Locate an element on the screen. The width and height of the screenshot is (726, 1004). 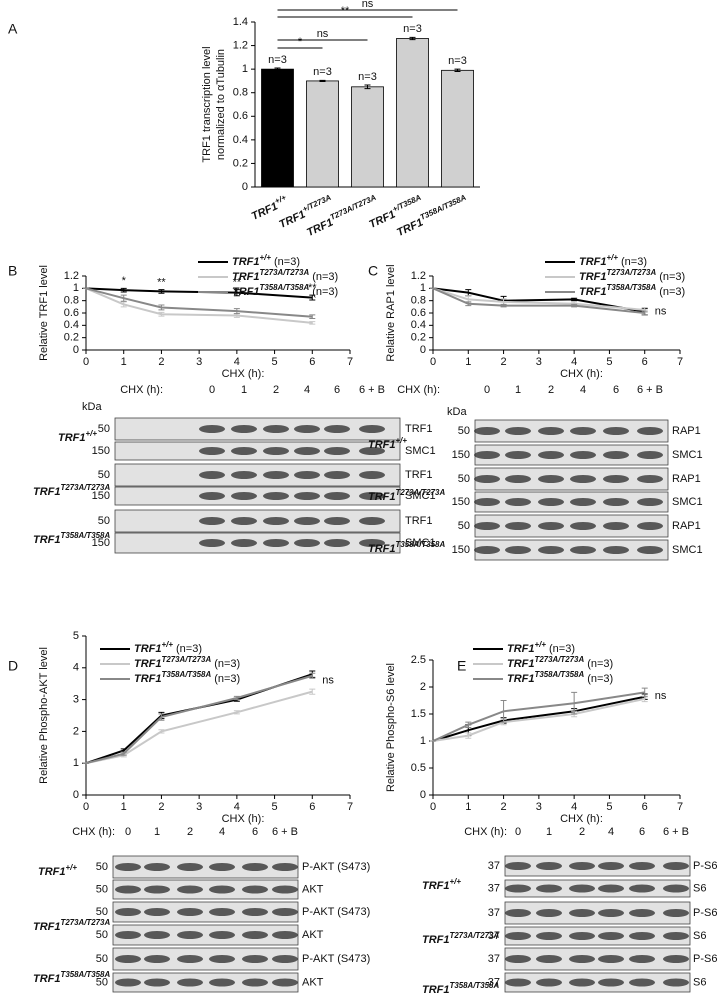
y-tick-label: 3 is located at coordinates (76, 700).